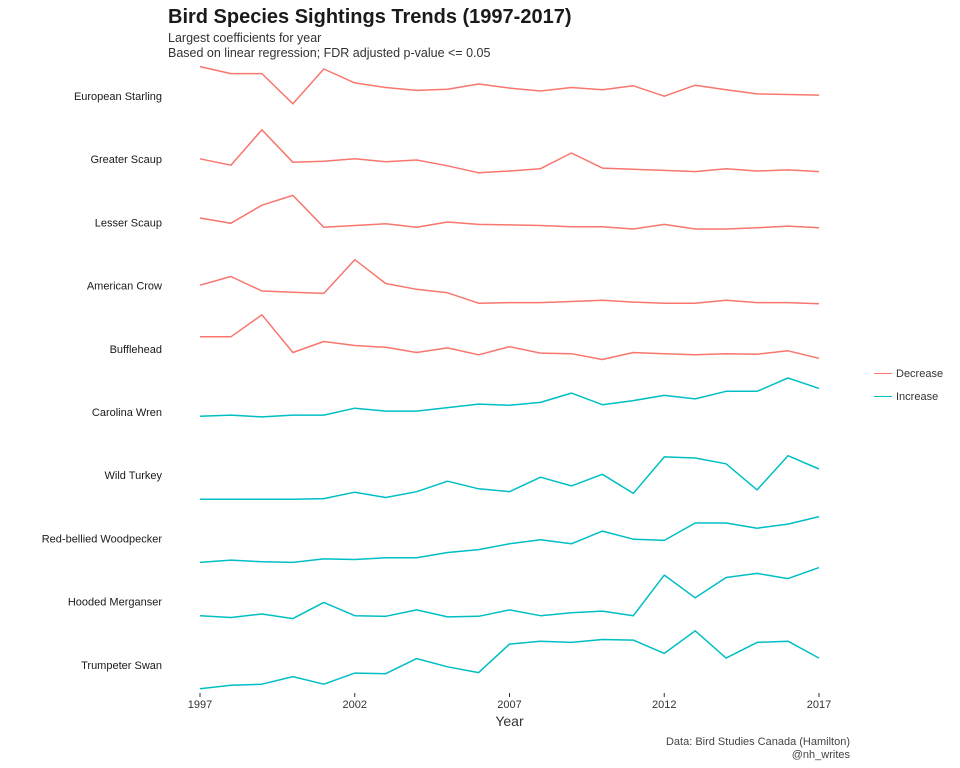  Describe the element at coordinates (757, 742) in the screenshot. I see `caption-source: Data: Bird Studies Canada (Hamilton)` at that location.